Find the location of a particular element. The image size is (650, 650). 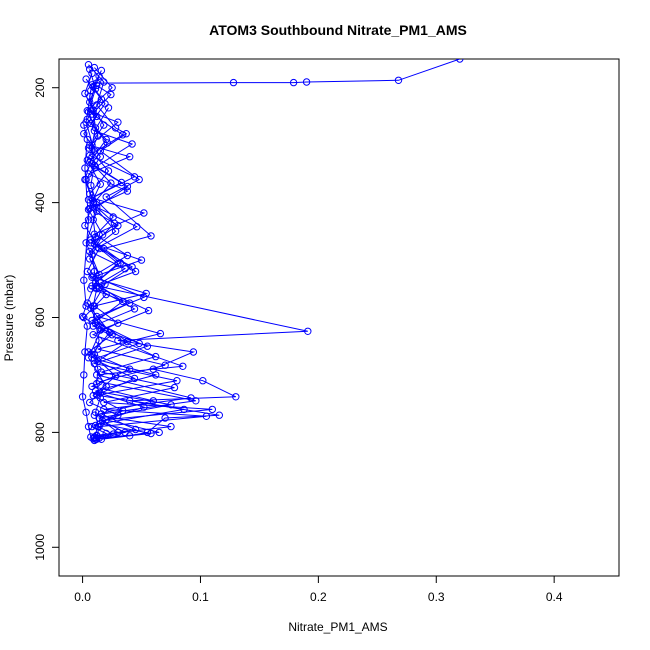

y-tick-label: 1000 is located at coordinates (40, 547).